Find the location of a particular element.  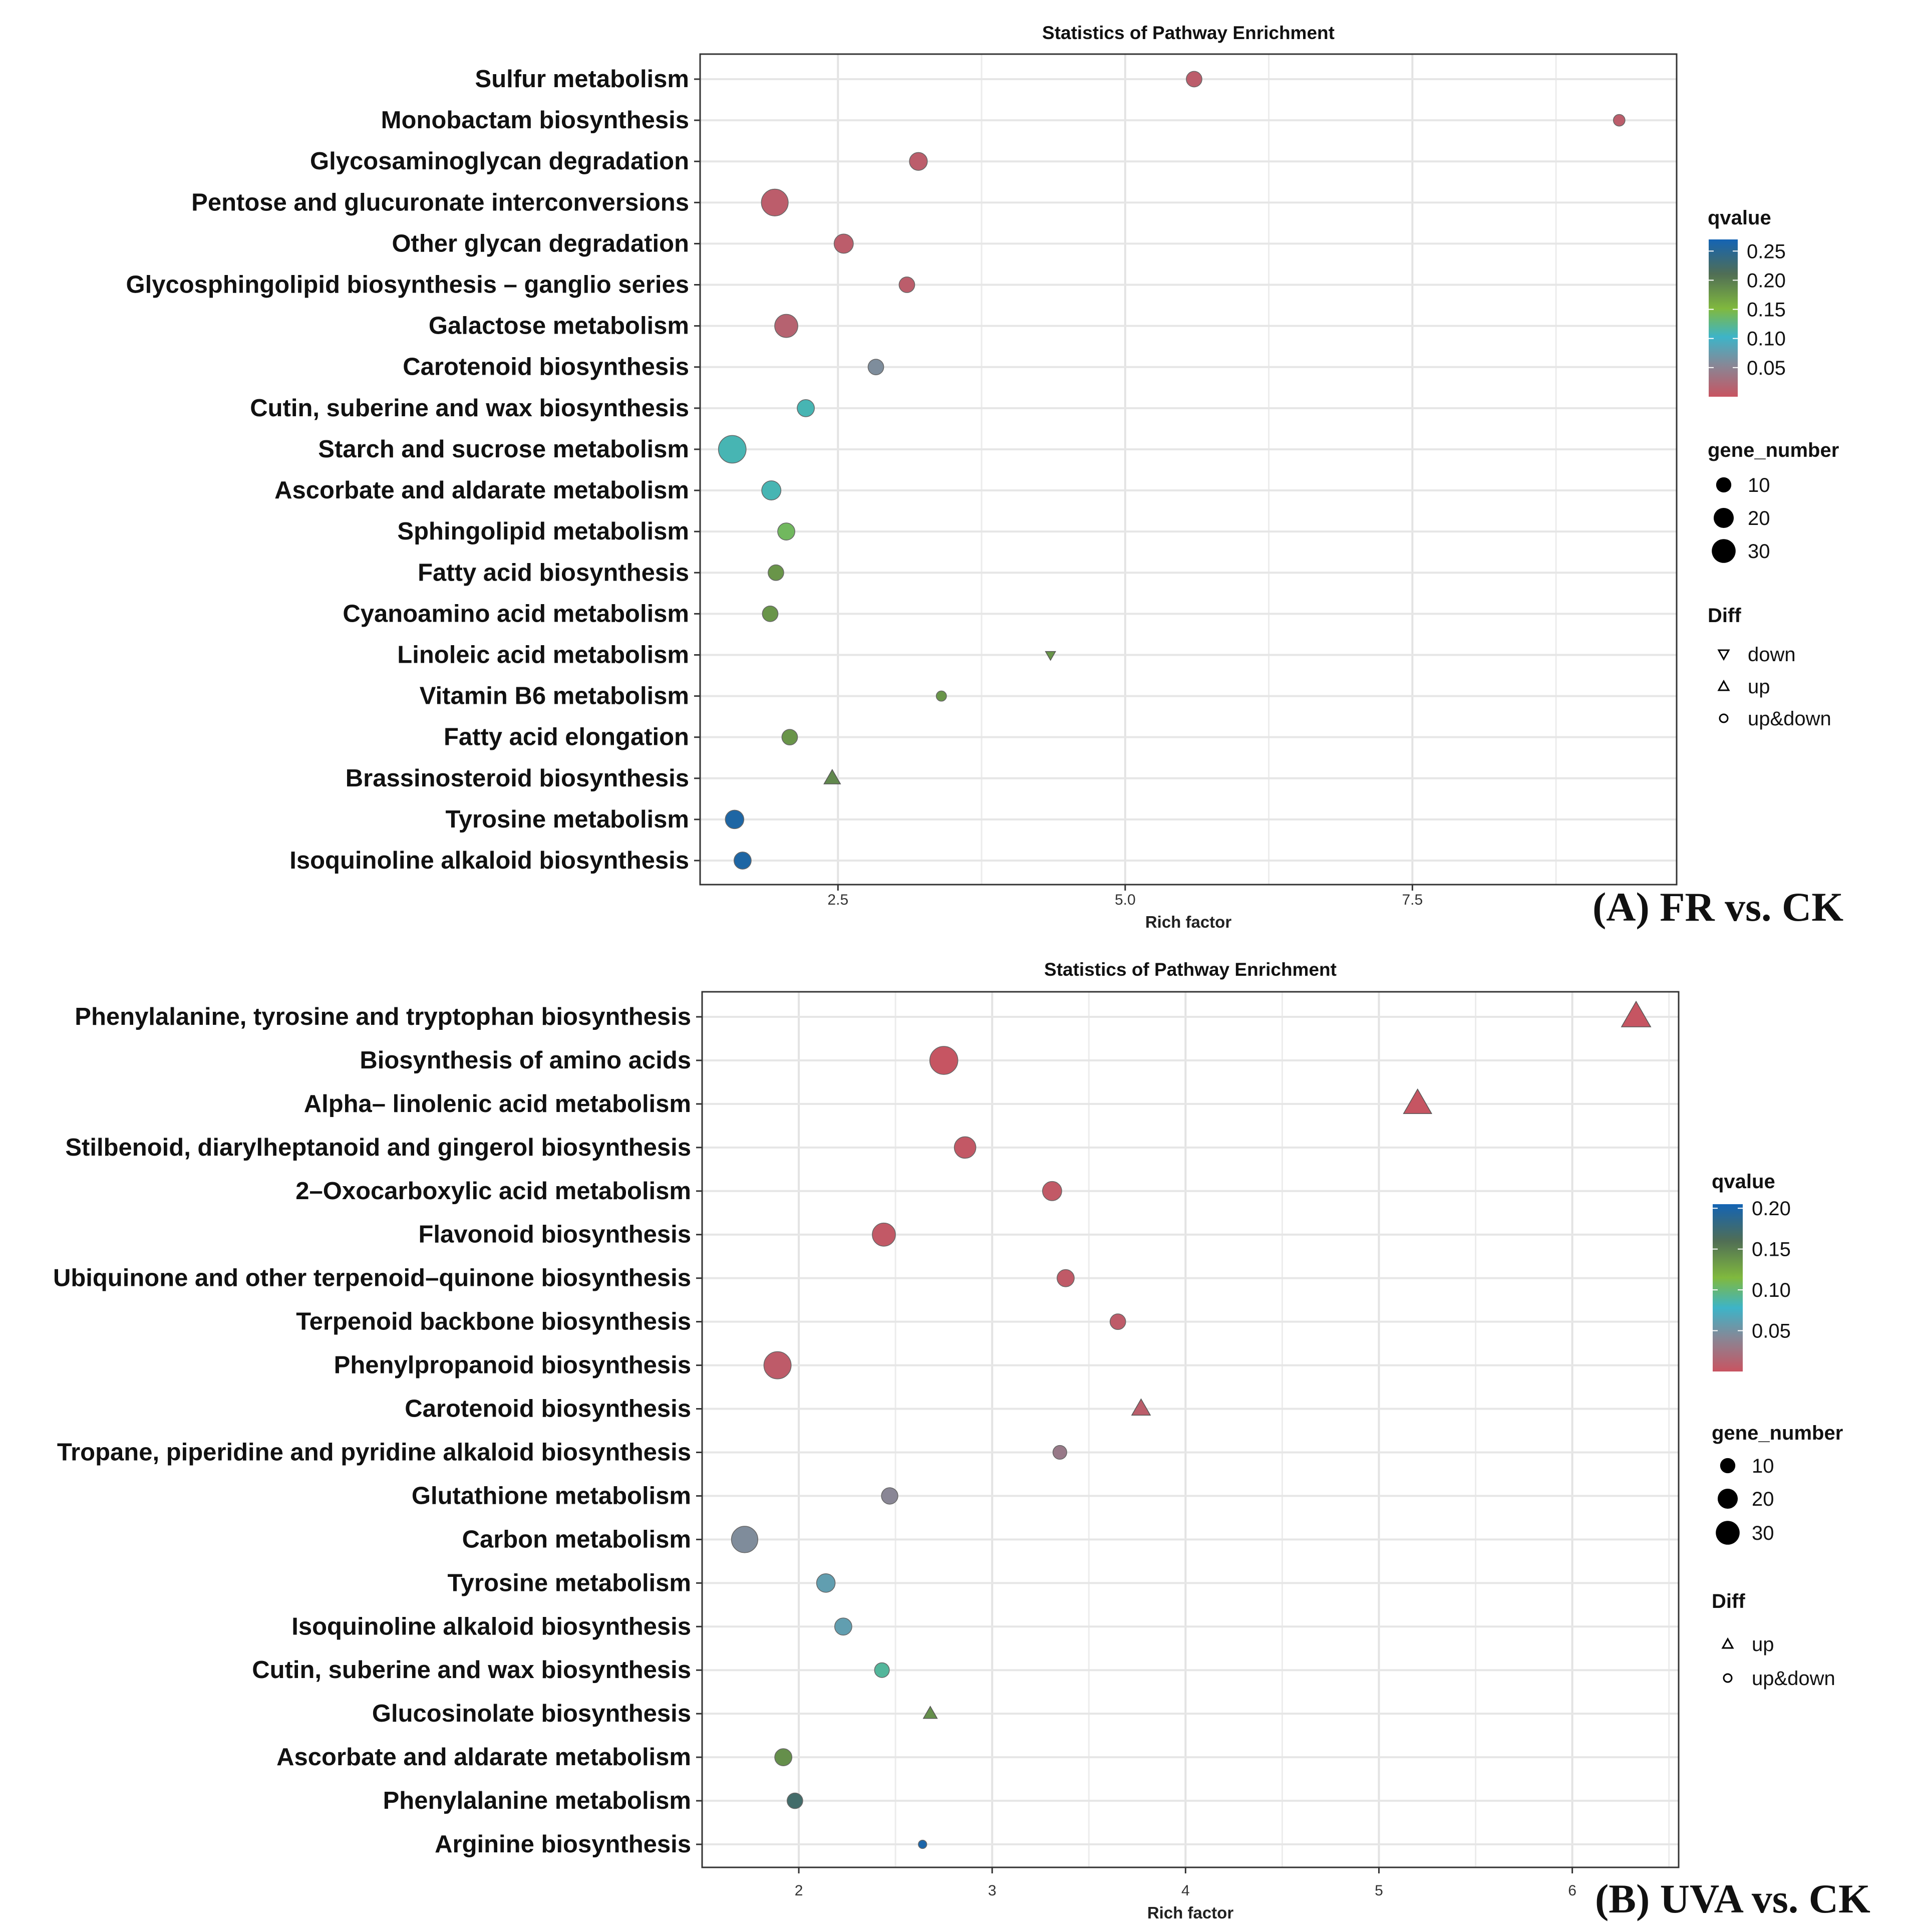

diff-legend-up-icon is located at coordinates (1727, 1643).